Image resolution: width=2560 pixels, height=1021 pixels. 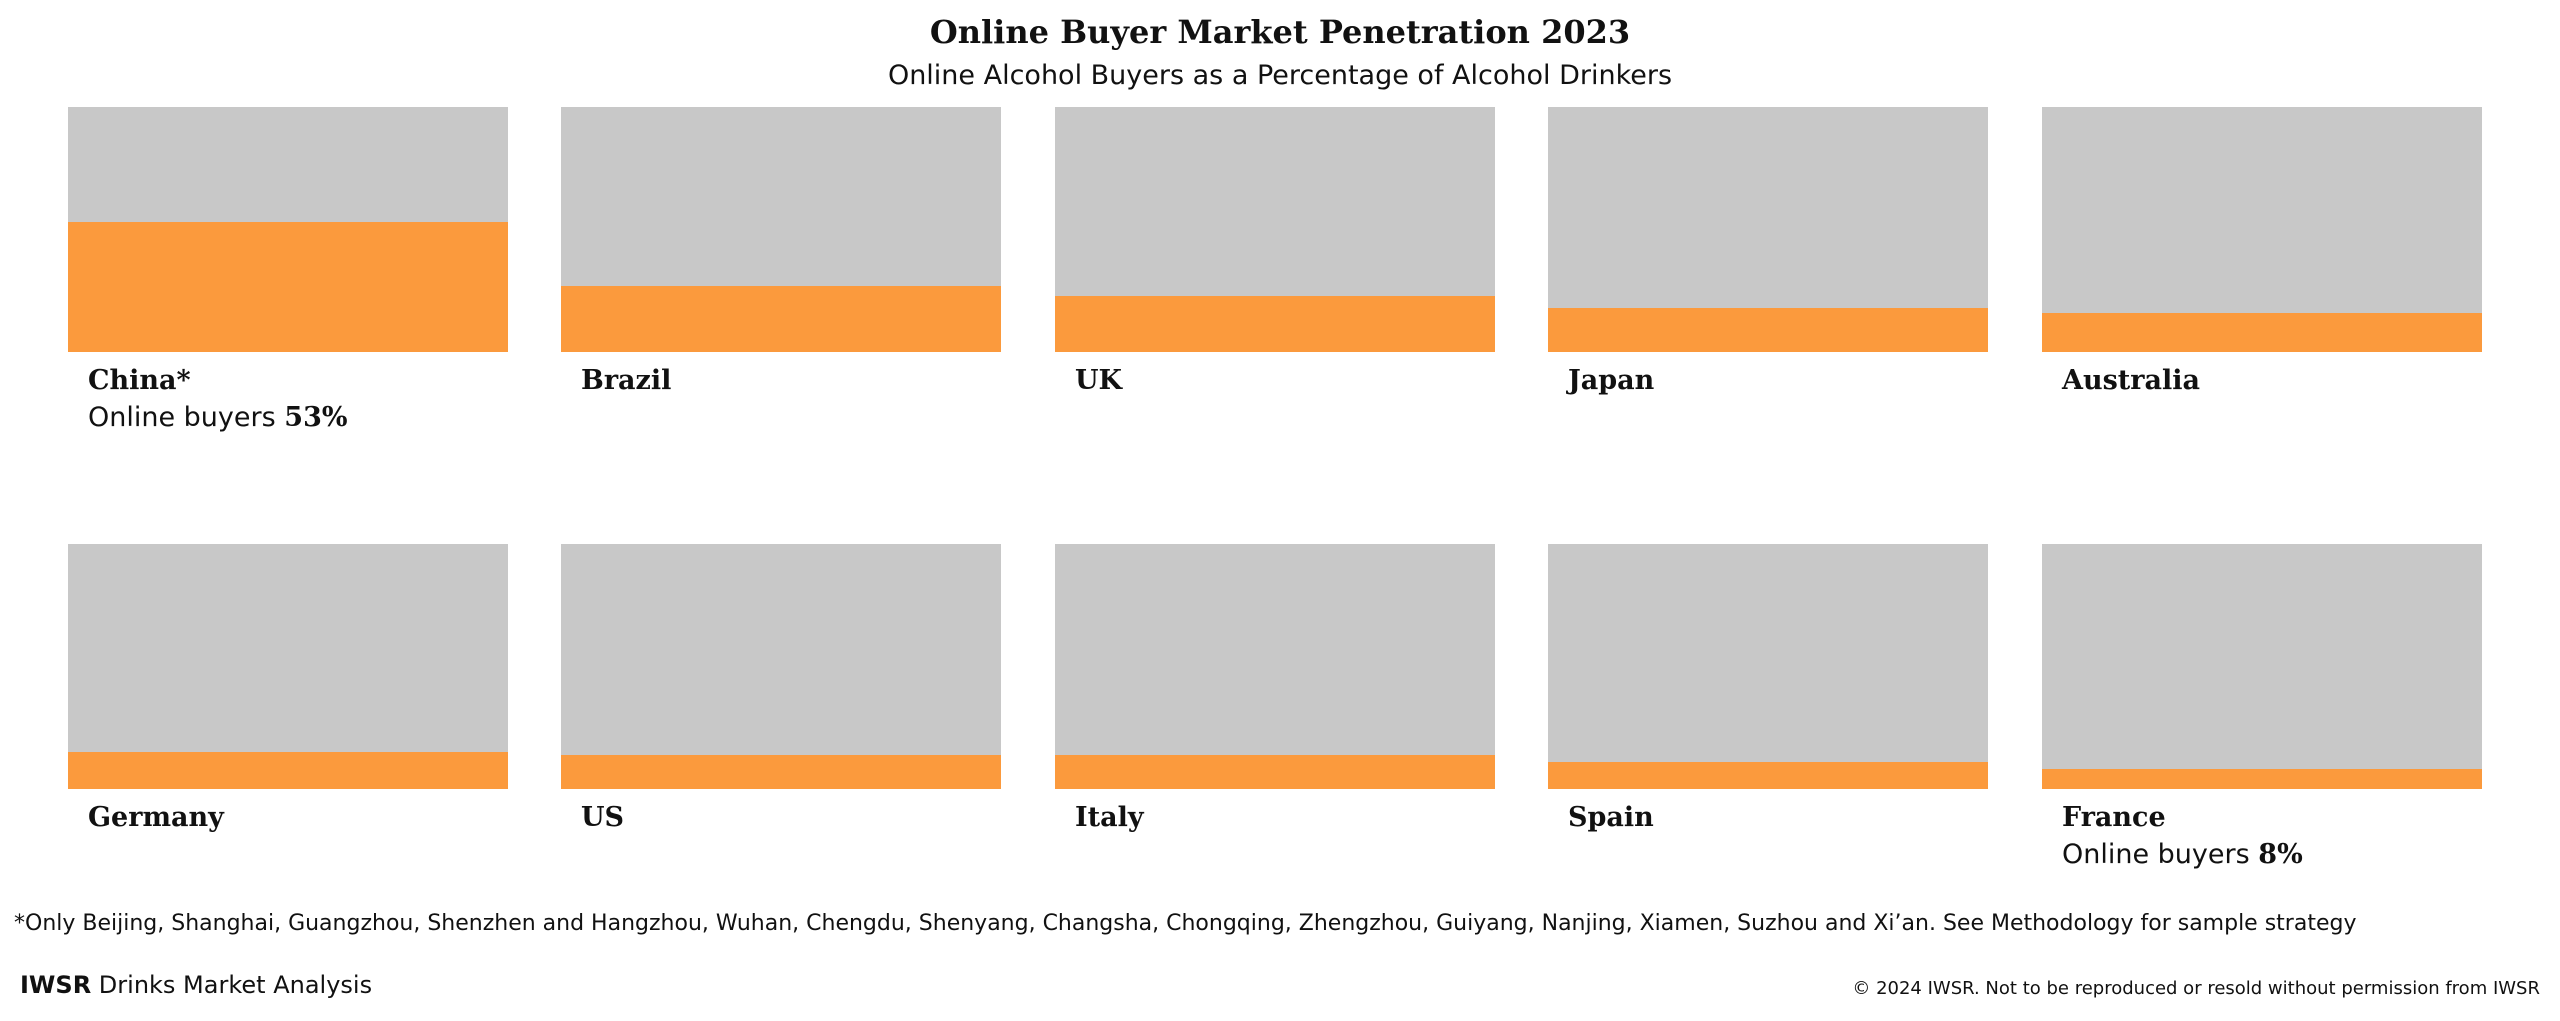 What do you see at coordinates (139, 380) in the screenshot?
I see `country-label: China*` at bounding box center [139, 380].